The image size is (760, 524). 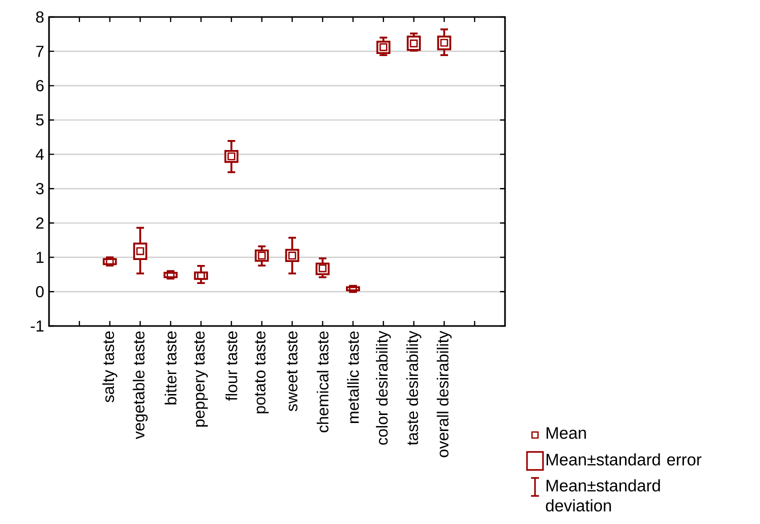 What do you see at coordinates (170, 367) in the screenshot?
I see `x-tick-label: bitter taste` at bounding box center [170, 367].